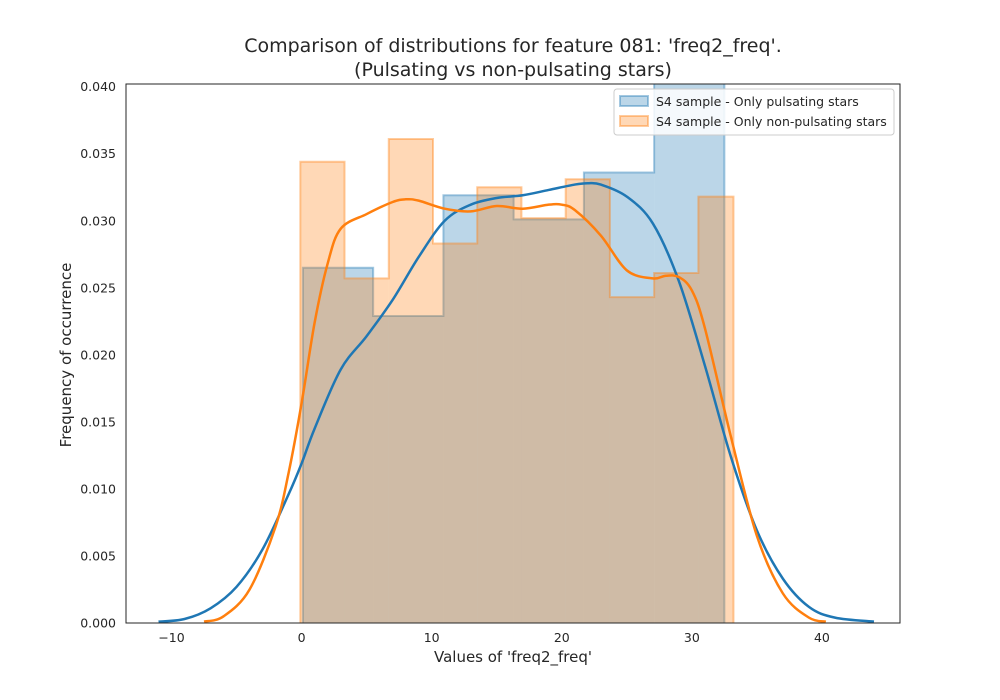  I want to click on y-tick-label: 0.010, so click(98, 488).